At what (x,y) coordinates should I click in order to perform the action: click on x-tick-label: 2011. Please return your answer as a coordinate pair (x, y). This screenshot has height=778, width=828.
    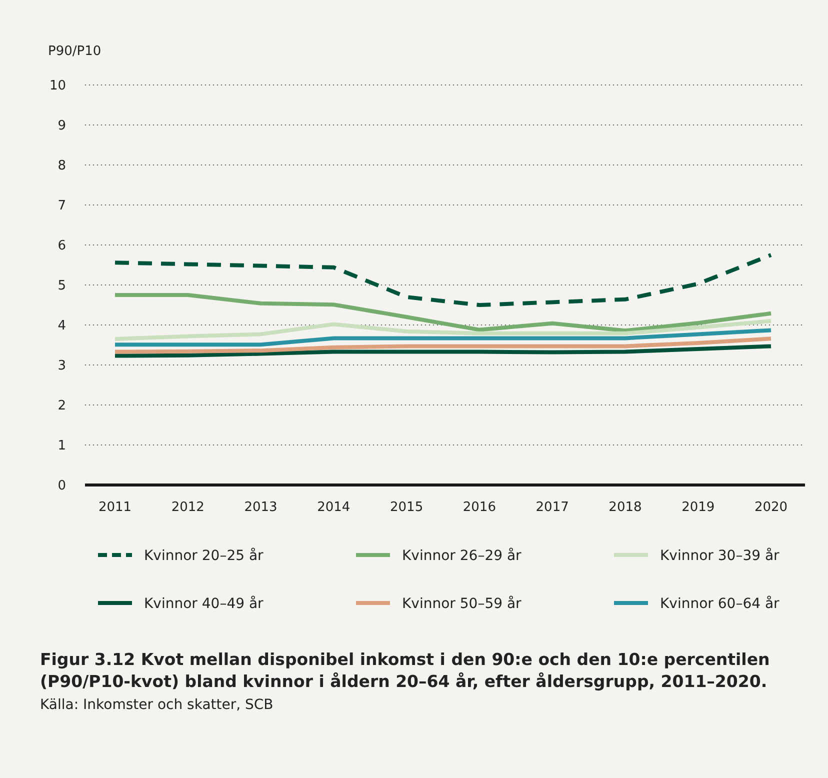
    Looking at the image, I should click on (115, 507).